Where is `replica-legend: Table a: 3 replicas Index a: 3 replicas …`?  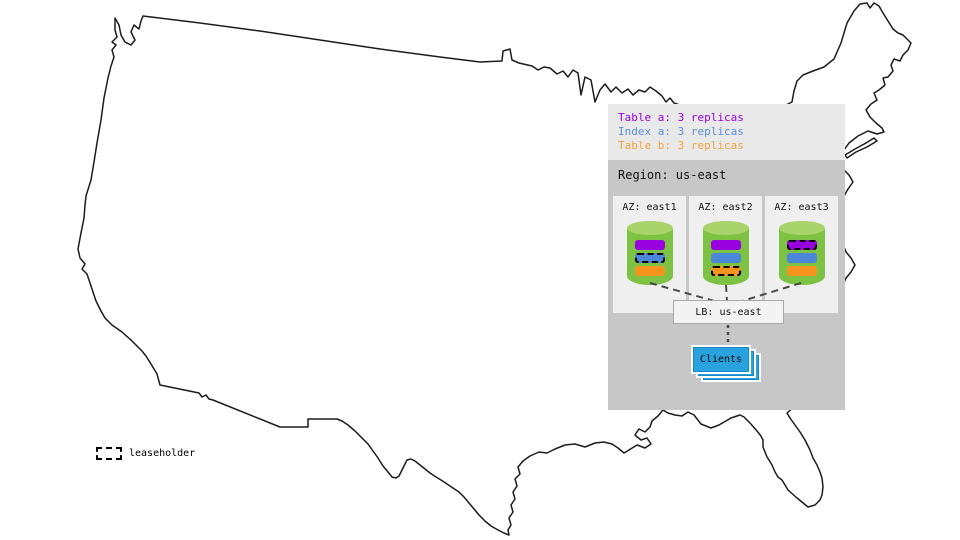
replica-legend: Table a: 3 replicas Index a: 3 replicas … is located at coordinates (726, 132).